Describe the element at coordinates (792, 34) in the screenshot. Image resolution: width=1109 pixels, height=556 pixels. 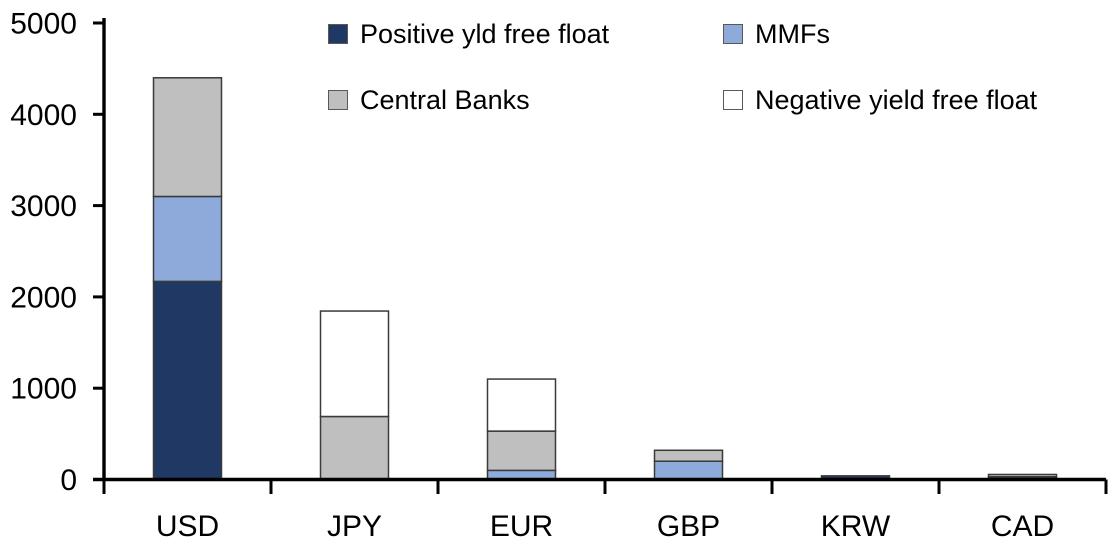
I see `legend-label: MMFs` at that location.